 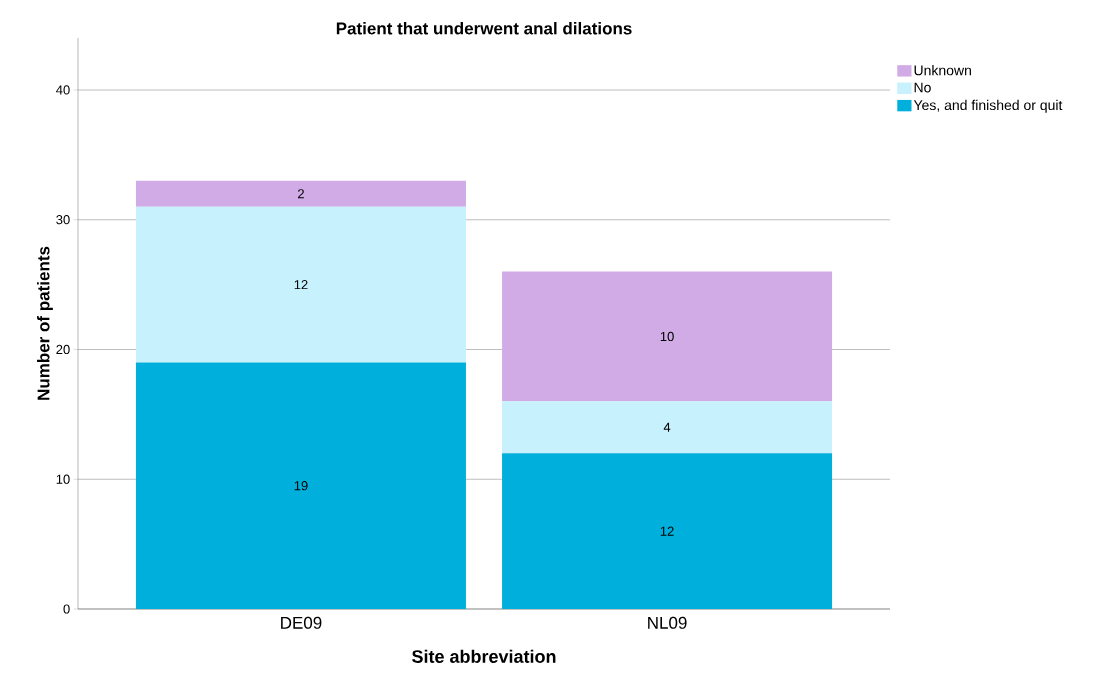 What do you see at coordinates (45, 323) in the screenshot?
I see `y-axis-title: Number of patients` at bounding box center [45, 323].